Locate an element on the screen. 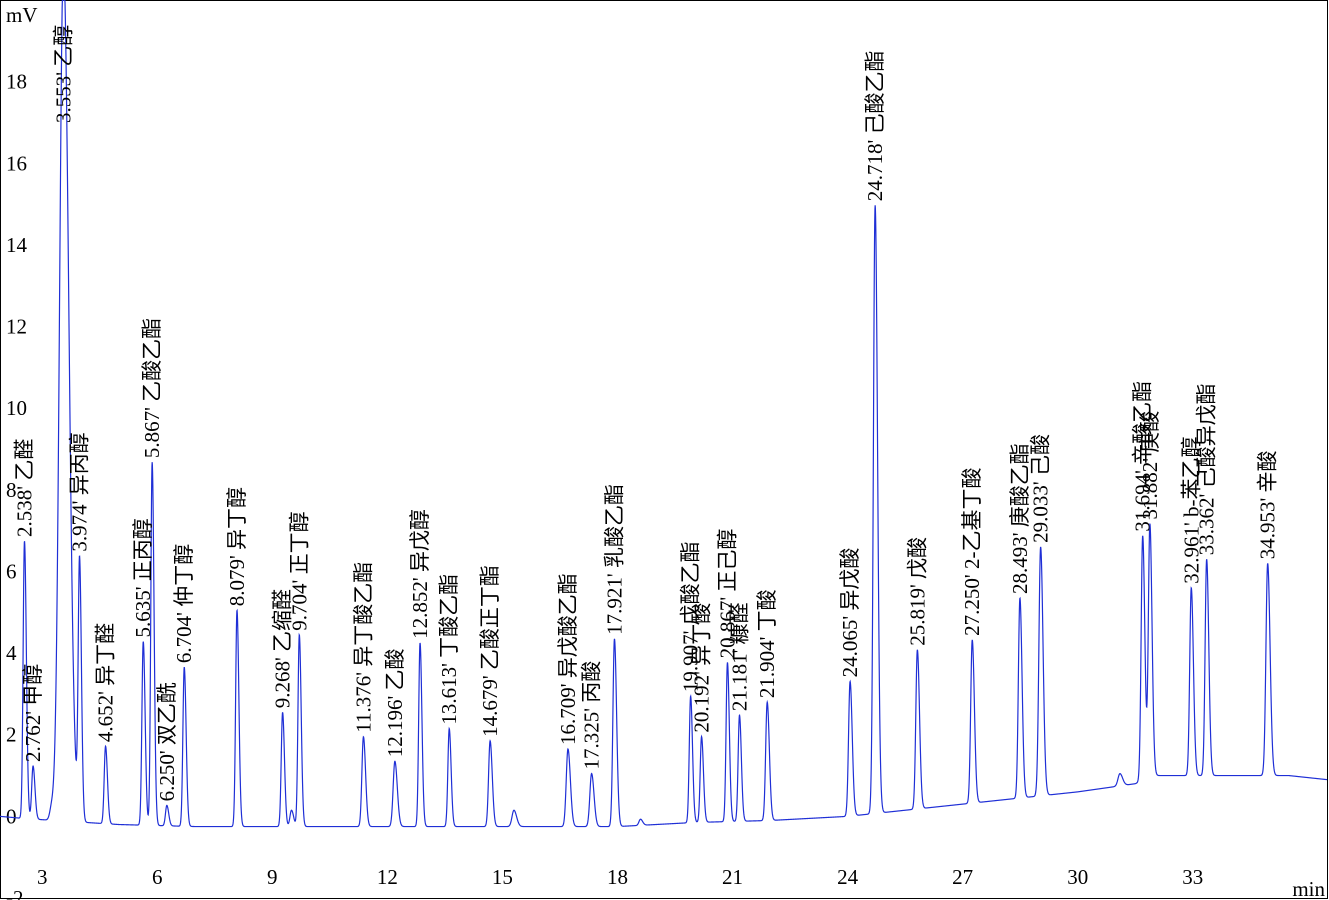 The image size is (1329, 900). peak-label: 32.961' b-苯乙醇 is located at coordinates (1191, 510).